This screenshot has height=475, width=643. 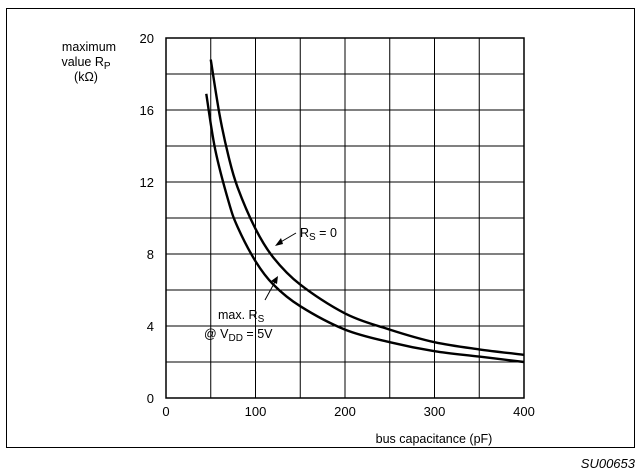 I want to click on annotation-maxrs-line-1: max. RS, so click(x=241, y=316).